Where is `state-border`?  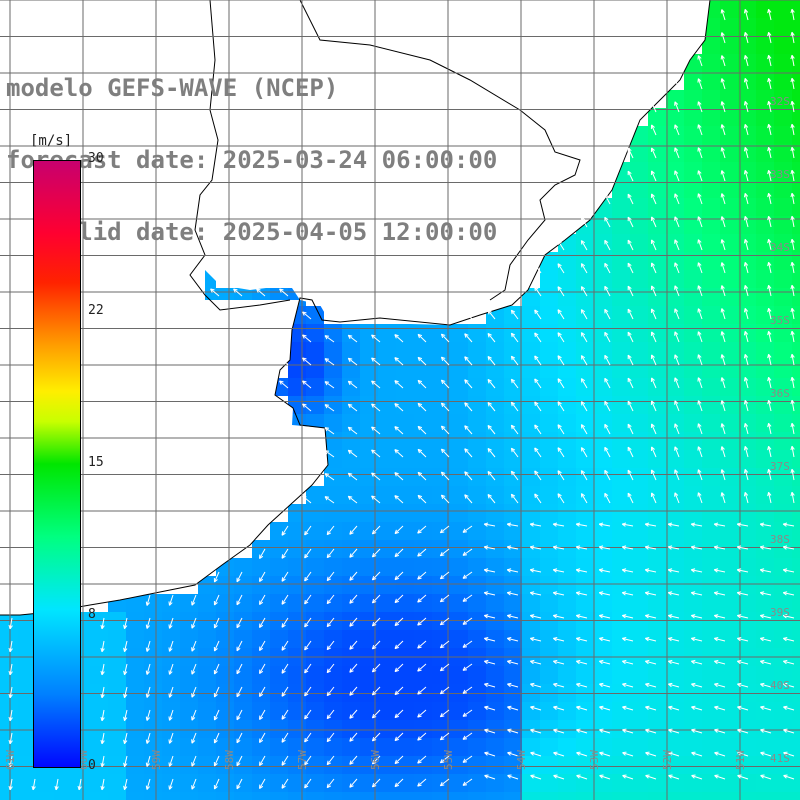
state-border is located at coordinates (440, 150).